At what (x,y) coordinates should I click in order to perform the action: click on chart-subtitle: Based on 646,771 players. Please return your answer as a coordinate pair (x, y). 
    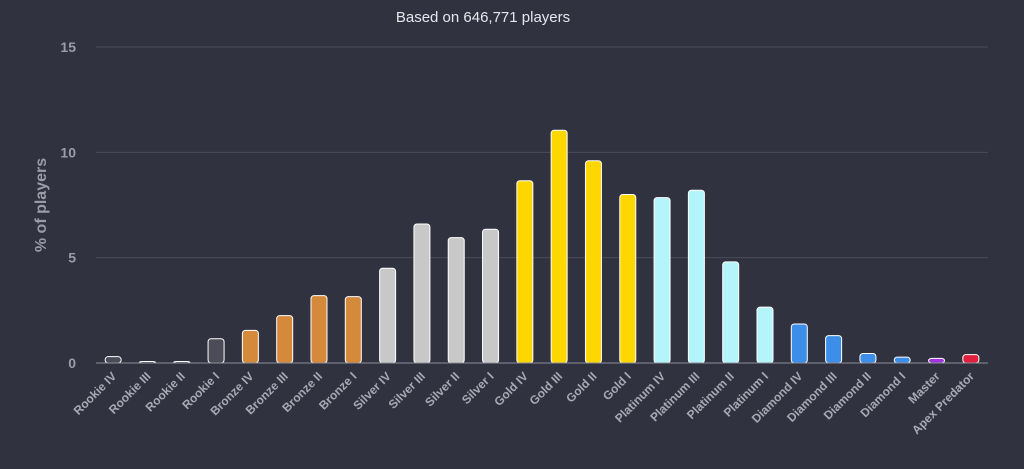
    Looking at the image, I should click on (483, 17).